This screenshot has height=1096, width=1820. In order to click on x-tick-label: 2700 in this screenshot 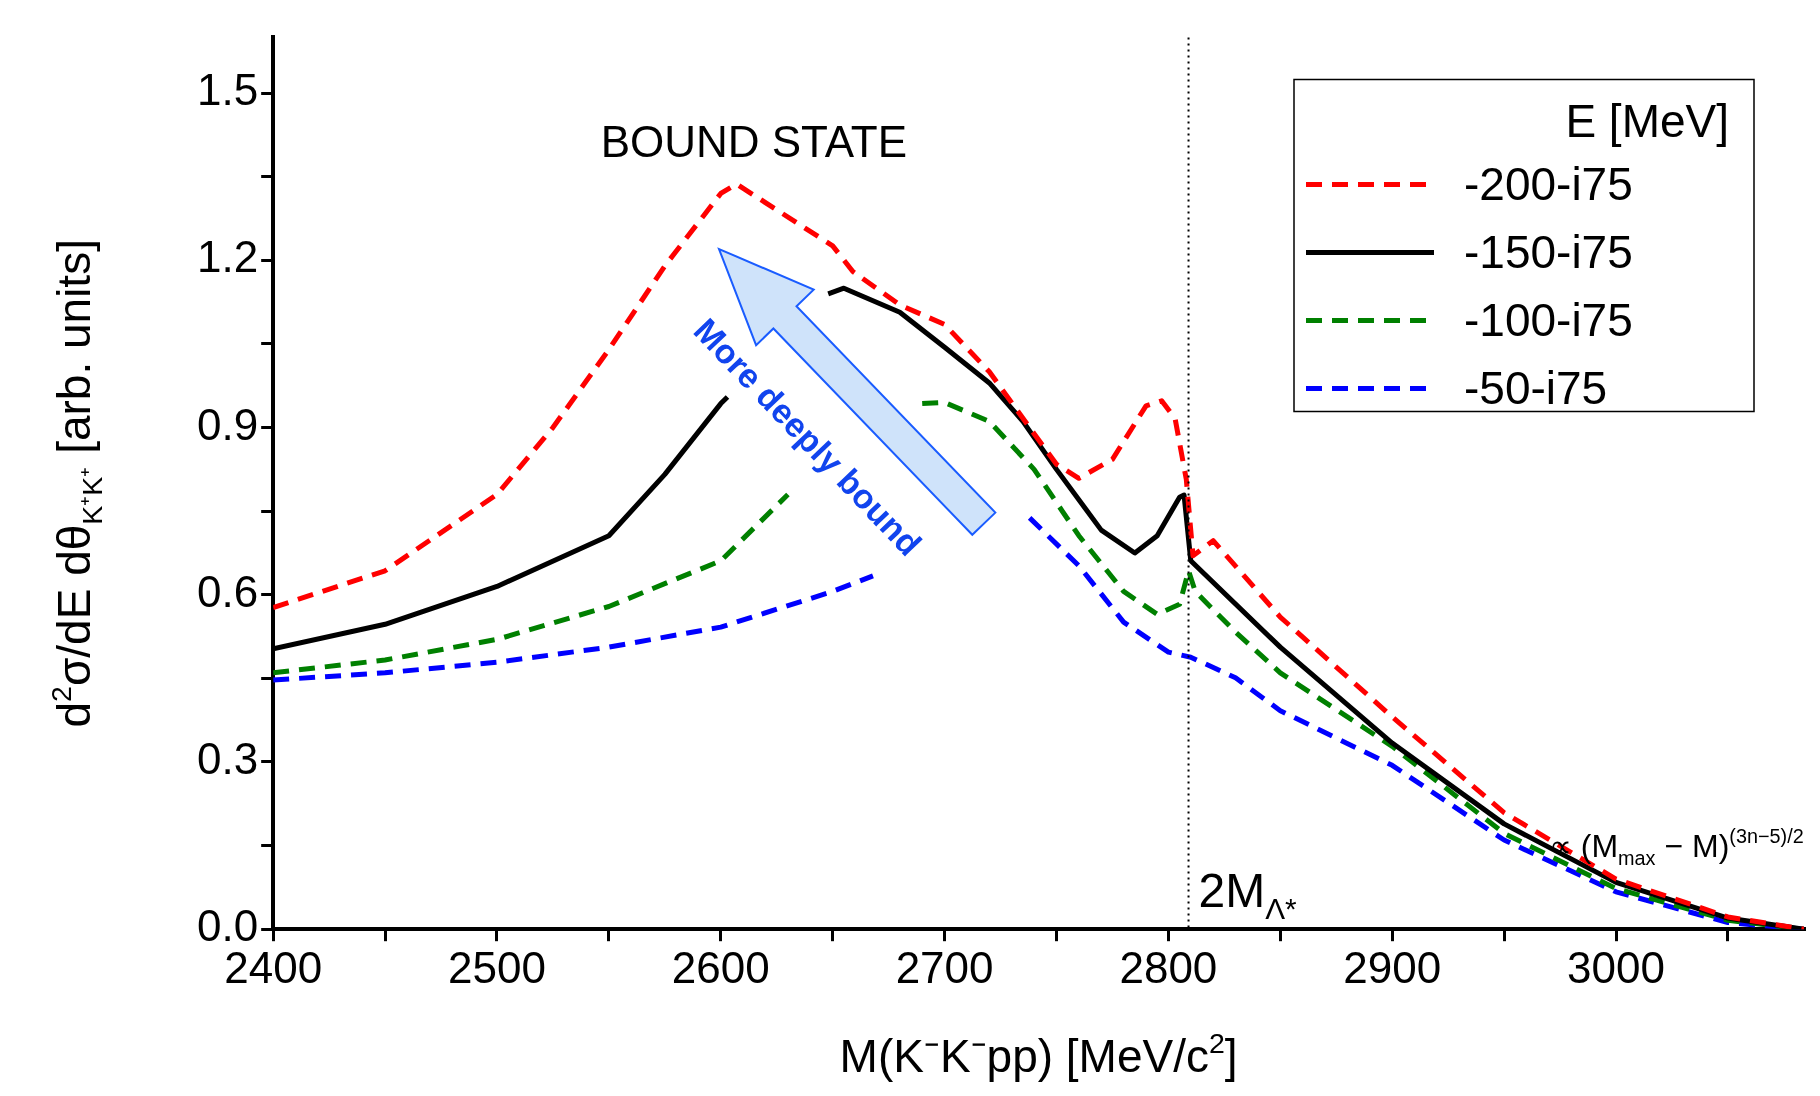, I will do `click(944, 967)`.